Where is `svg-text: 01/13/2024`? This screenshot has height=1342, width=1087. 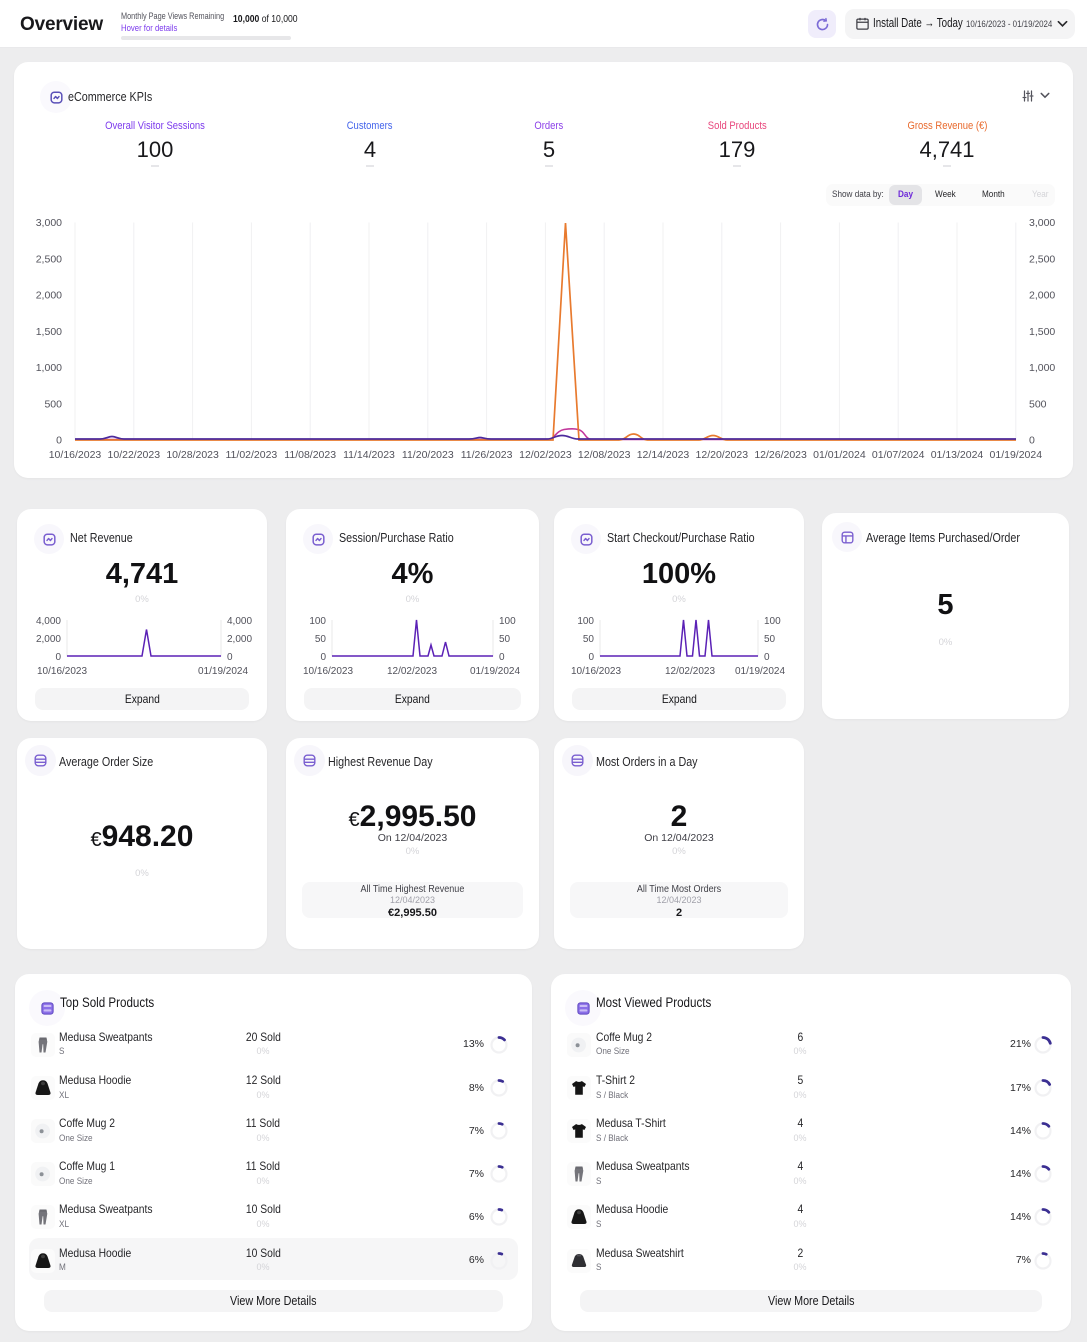
svg-text: 01/13/2024 is located at coordinates (957, 455).